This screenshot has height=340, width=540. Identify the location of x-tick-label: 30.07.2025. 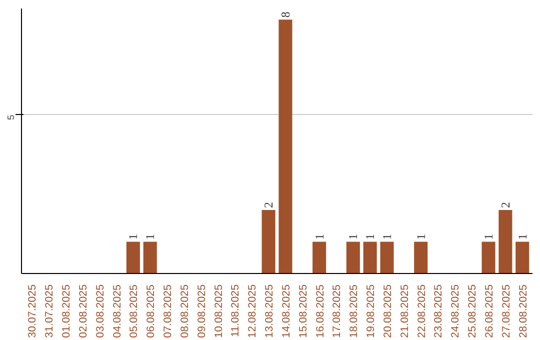
(32, 311).